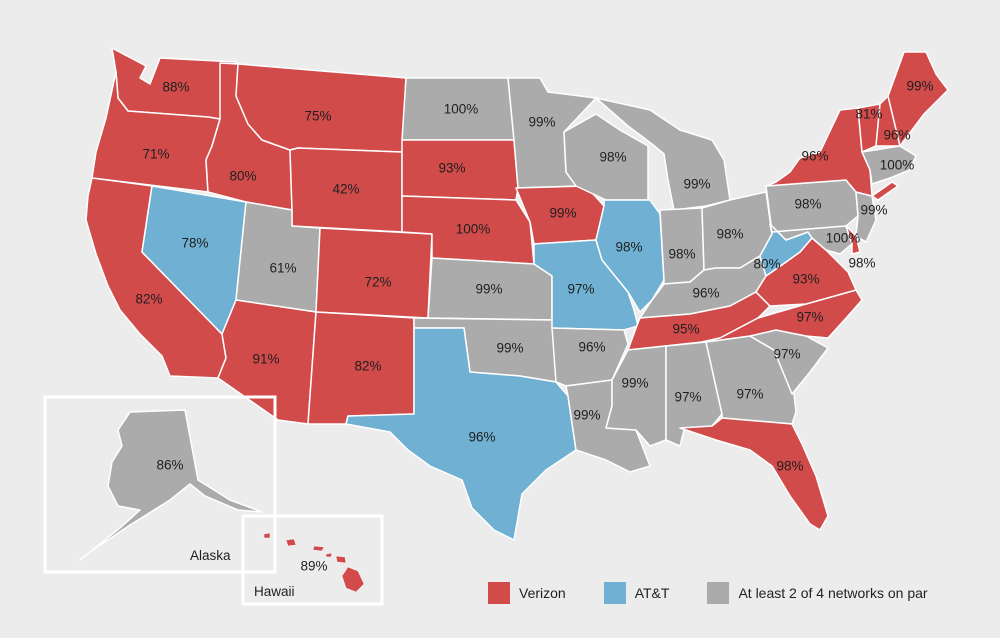 The image size is (1000, 638). I want to click on hawaii-shape, so click(314, 562).